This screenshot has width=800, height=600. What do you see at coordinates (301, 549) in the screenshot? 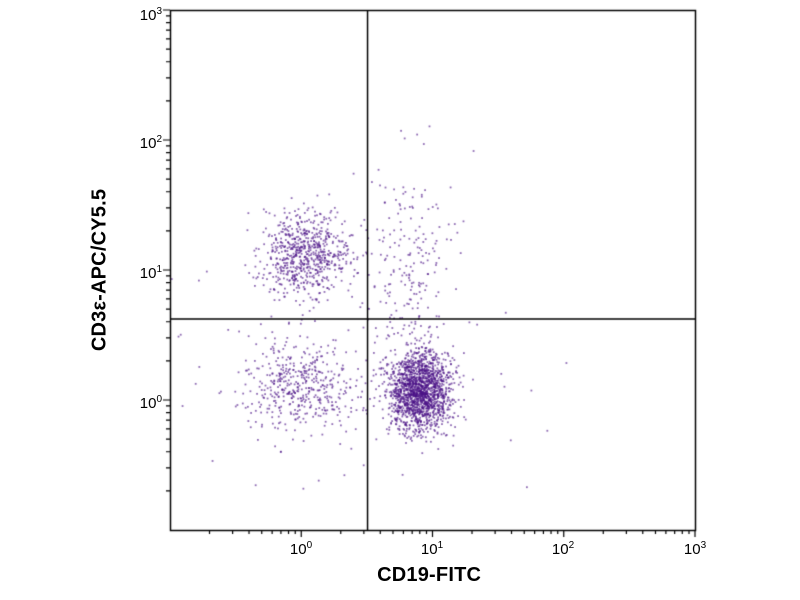
I see `x-tick-label: 100` at bounding box center [301, 549].